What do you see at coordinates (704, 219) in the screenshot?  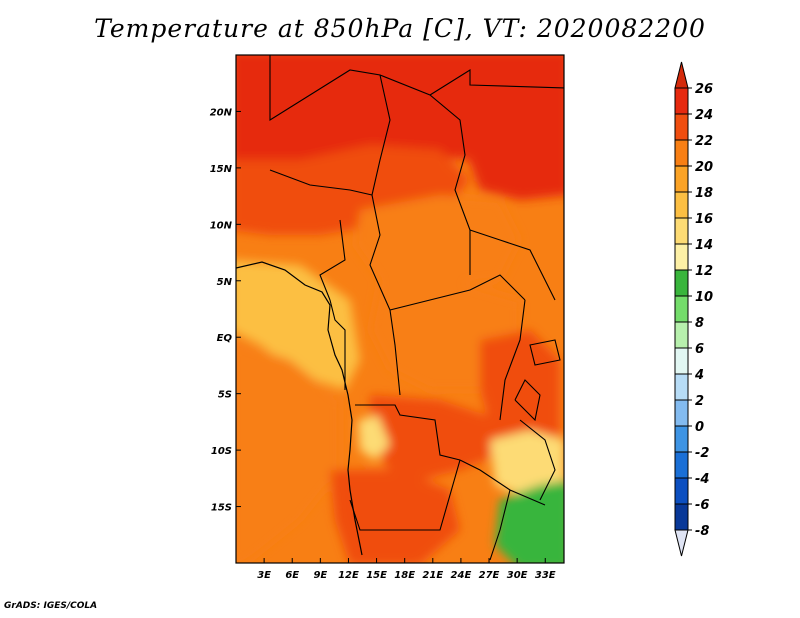 I see `colorbar-label: 16` at bounding box center [704, 219].